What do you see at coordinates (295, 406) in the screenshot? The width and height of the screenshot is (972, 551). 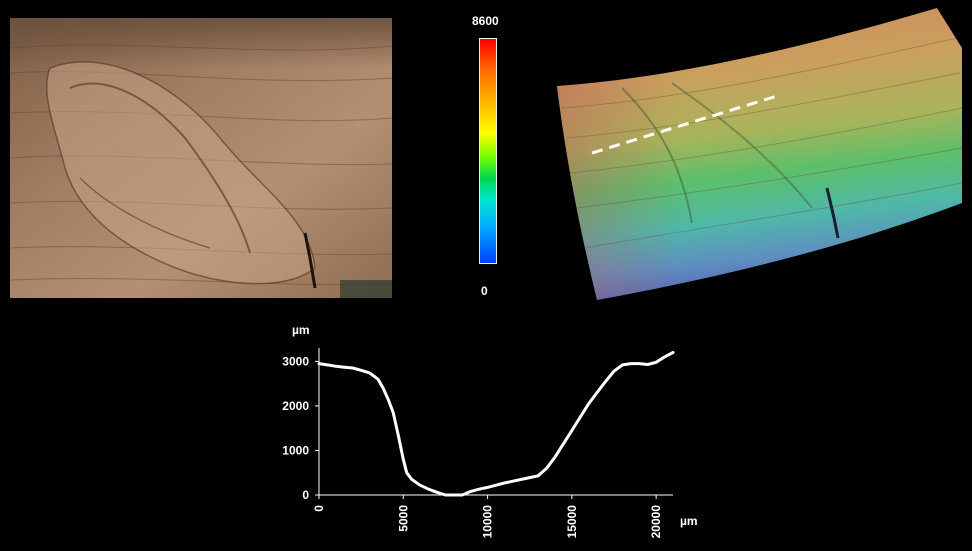 I see `y-tick-label: 2000` at bounding box center [295, 406].